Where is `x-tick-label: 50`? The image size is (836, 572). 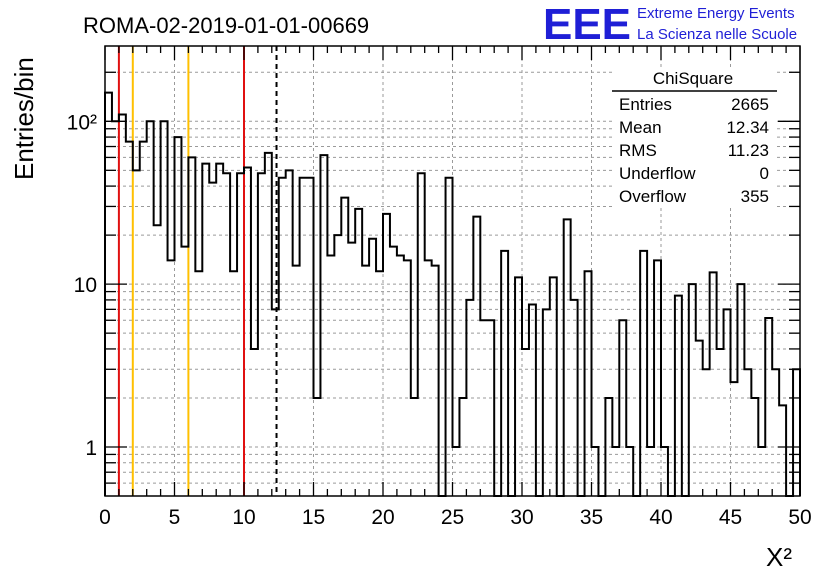 x-tick-label: 50 is located at coordinates (799, 517).